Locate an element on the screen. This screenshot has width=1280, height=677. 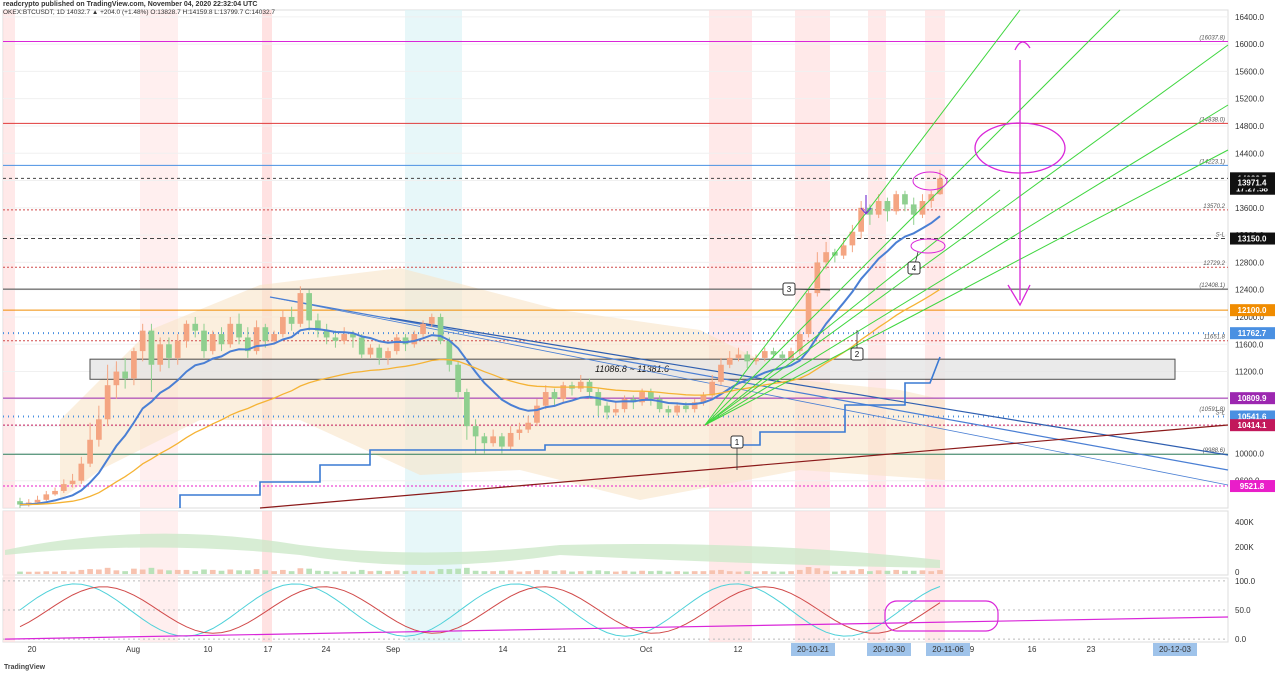
price-tag-label: 13150.0 is located at coordinates (1252, 239).